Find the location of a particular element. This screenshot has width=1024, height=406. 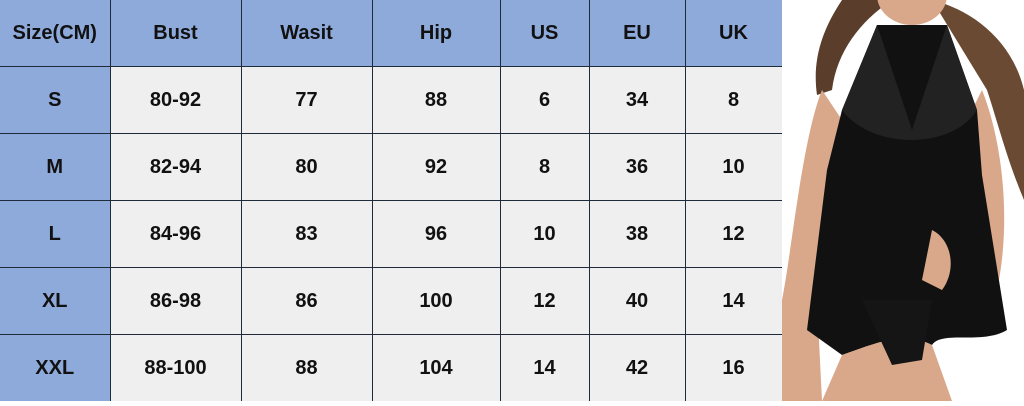

column-header: US is located at coordinates (544, 33).